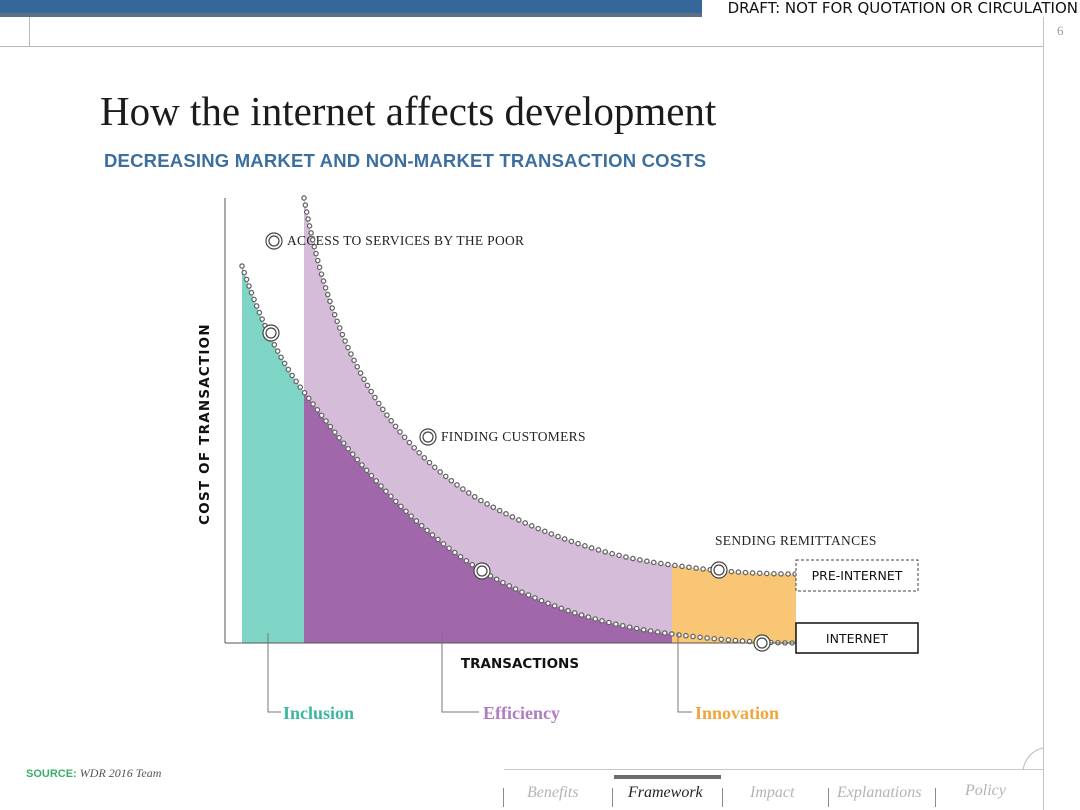 The width and height of the screenshot is (1080, 810). I want to click on legend-pre-internet-label: PRE-INTERNET, so click(857, 575).